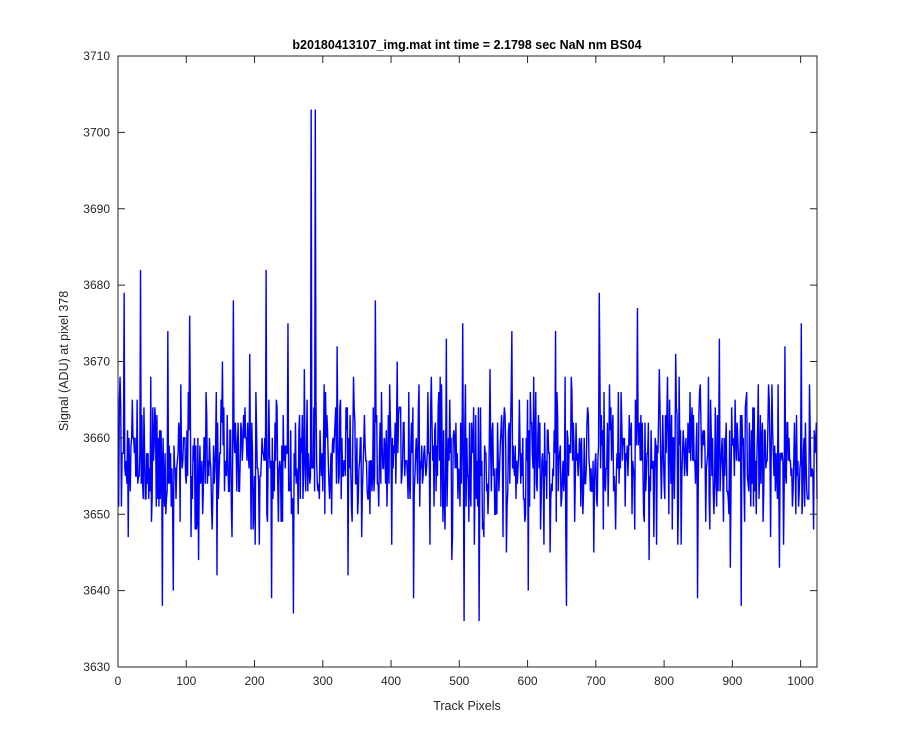  Describe the element at coordinates (96, 667) in the screenshot. I see `y-tick-label: 3630` at that location.